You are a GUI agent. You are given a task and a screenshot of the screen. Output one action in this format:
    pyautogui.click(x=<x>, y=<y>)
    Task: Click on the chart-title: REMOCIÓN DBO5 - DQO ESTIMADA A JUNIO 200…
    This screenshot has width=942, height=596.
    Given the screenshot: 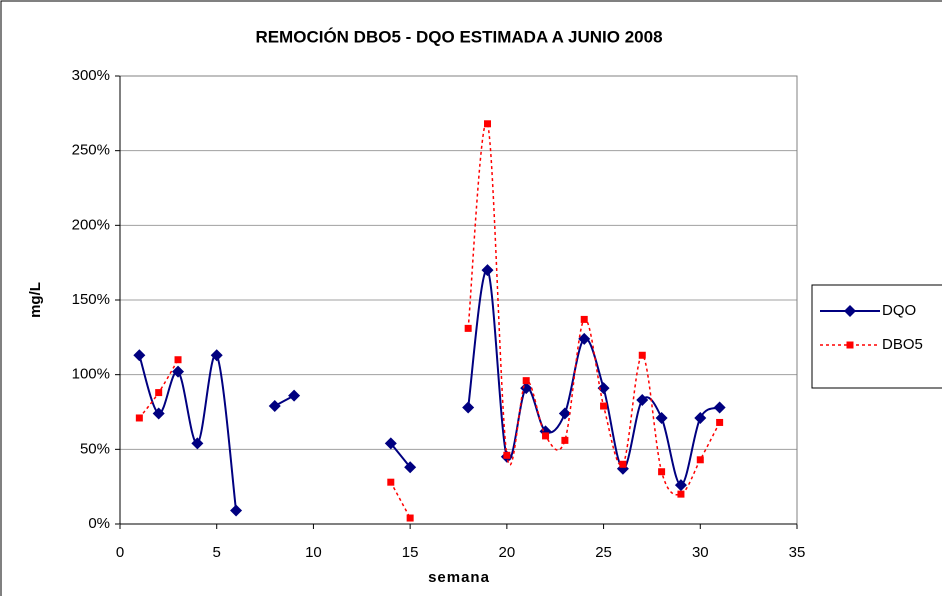 What is the action you would take?
    pyautogui.click(x=458, y=36)
    